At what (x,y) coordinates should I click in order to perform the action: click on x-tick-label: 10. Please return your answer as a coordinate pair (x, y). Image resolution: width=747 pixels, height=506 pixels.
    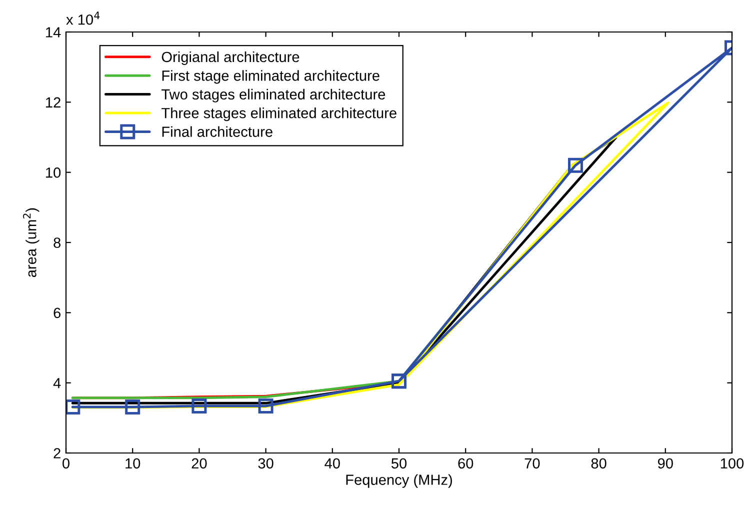
    Looking at the image, I should click on (133, 463).